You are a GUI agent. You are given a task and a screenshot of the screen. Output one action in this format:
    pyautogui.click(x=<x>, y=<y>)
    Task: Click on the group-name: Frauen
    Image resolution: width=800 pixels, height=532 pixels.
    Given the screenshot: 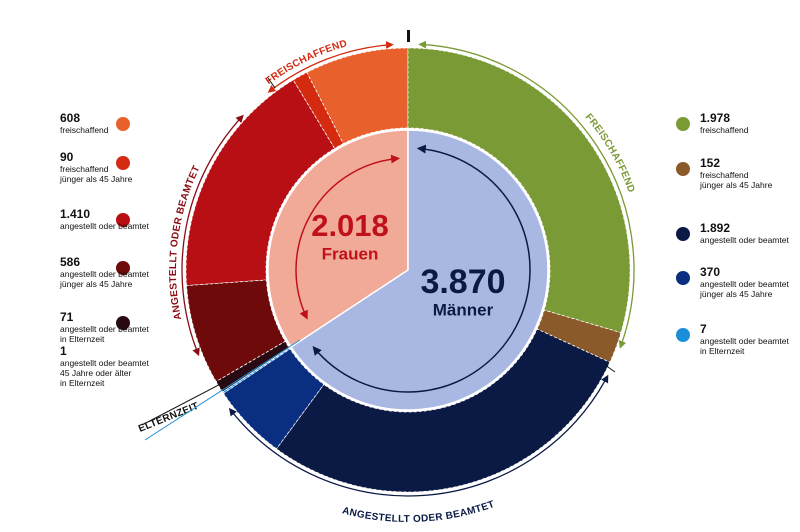 What is the action you would take?
    pyautogui.click(x=350, y=253)
    